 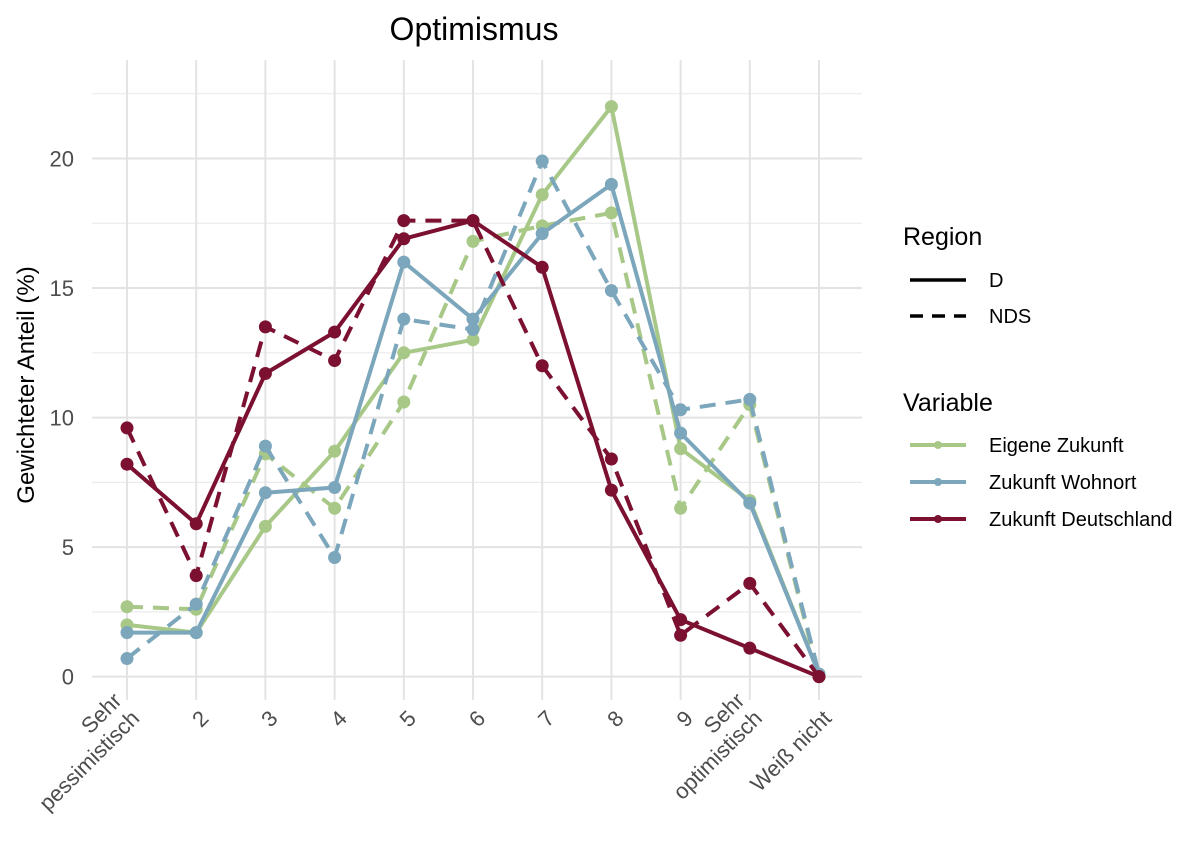 I want to click on chart-title: Optimismus, so click(x=474, y=29).